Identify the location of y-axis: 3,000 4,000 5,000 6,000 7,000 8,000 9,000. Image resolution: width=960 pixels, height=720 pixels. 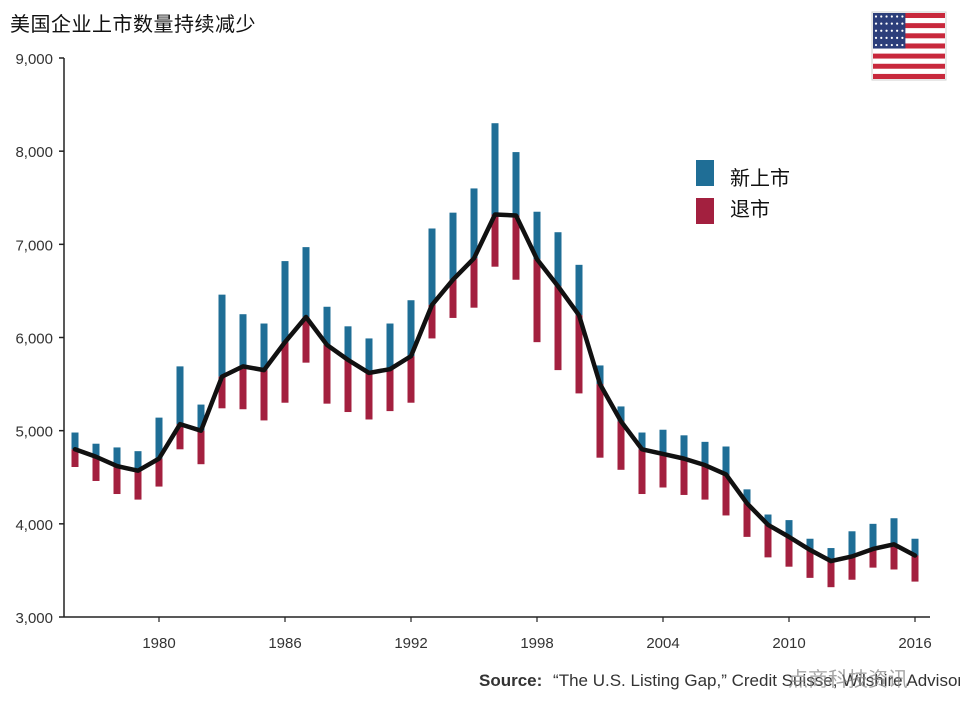
(40, 339).